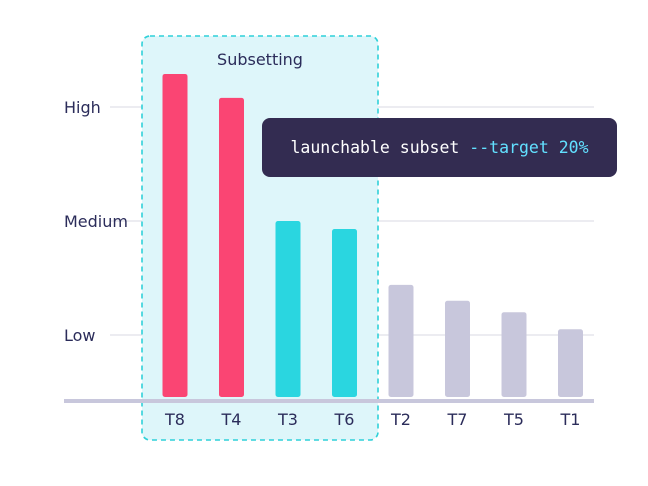 This screenshot has width=648, height=486. I want to click on command-text: launchable subset, so click(380, 147).